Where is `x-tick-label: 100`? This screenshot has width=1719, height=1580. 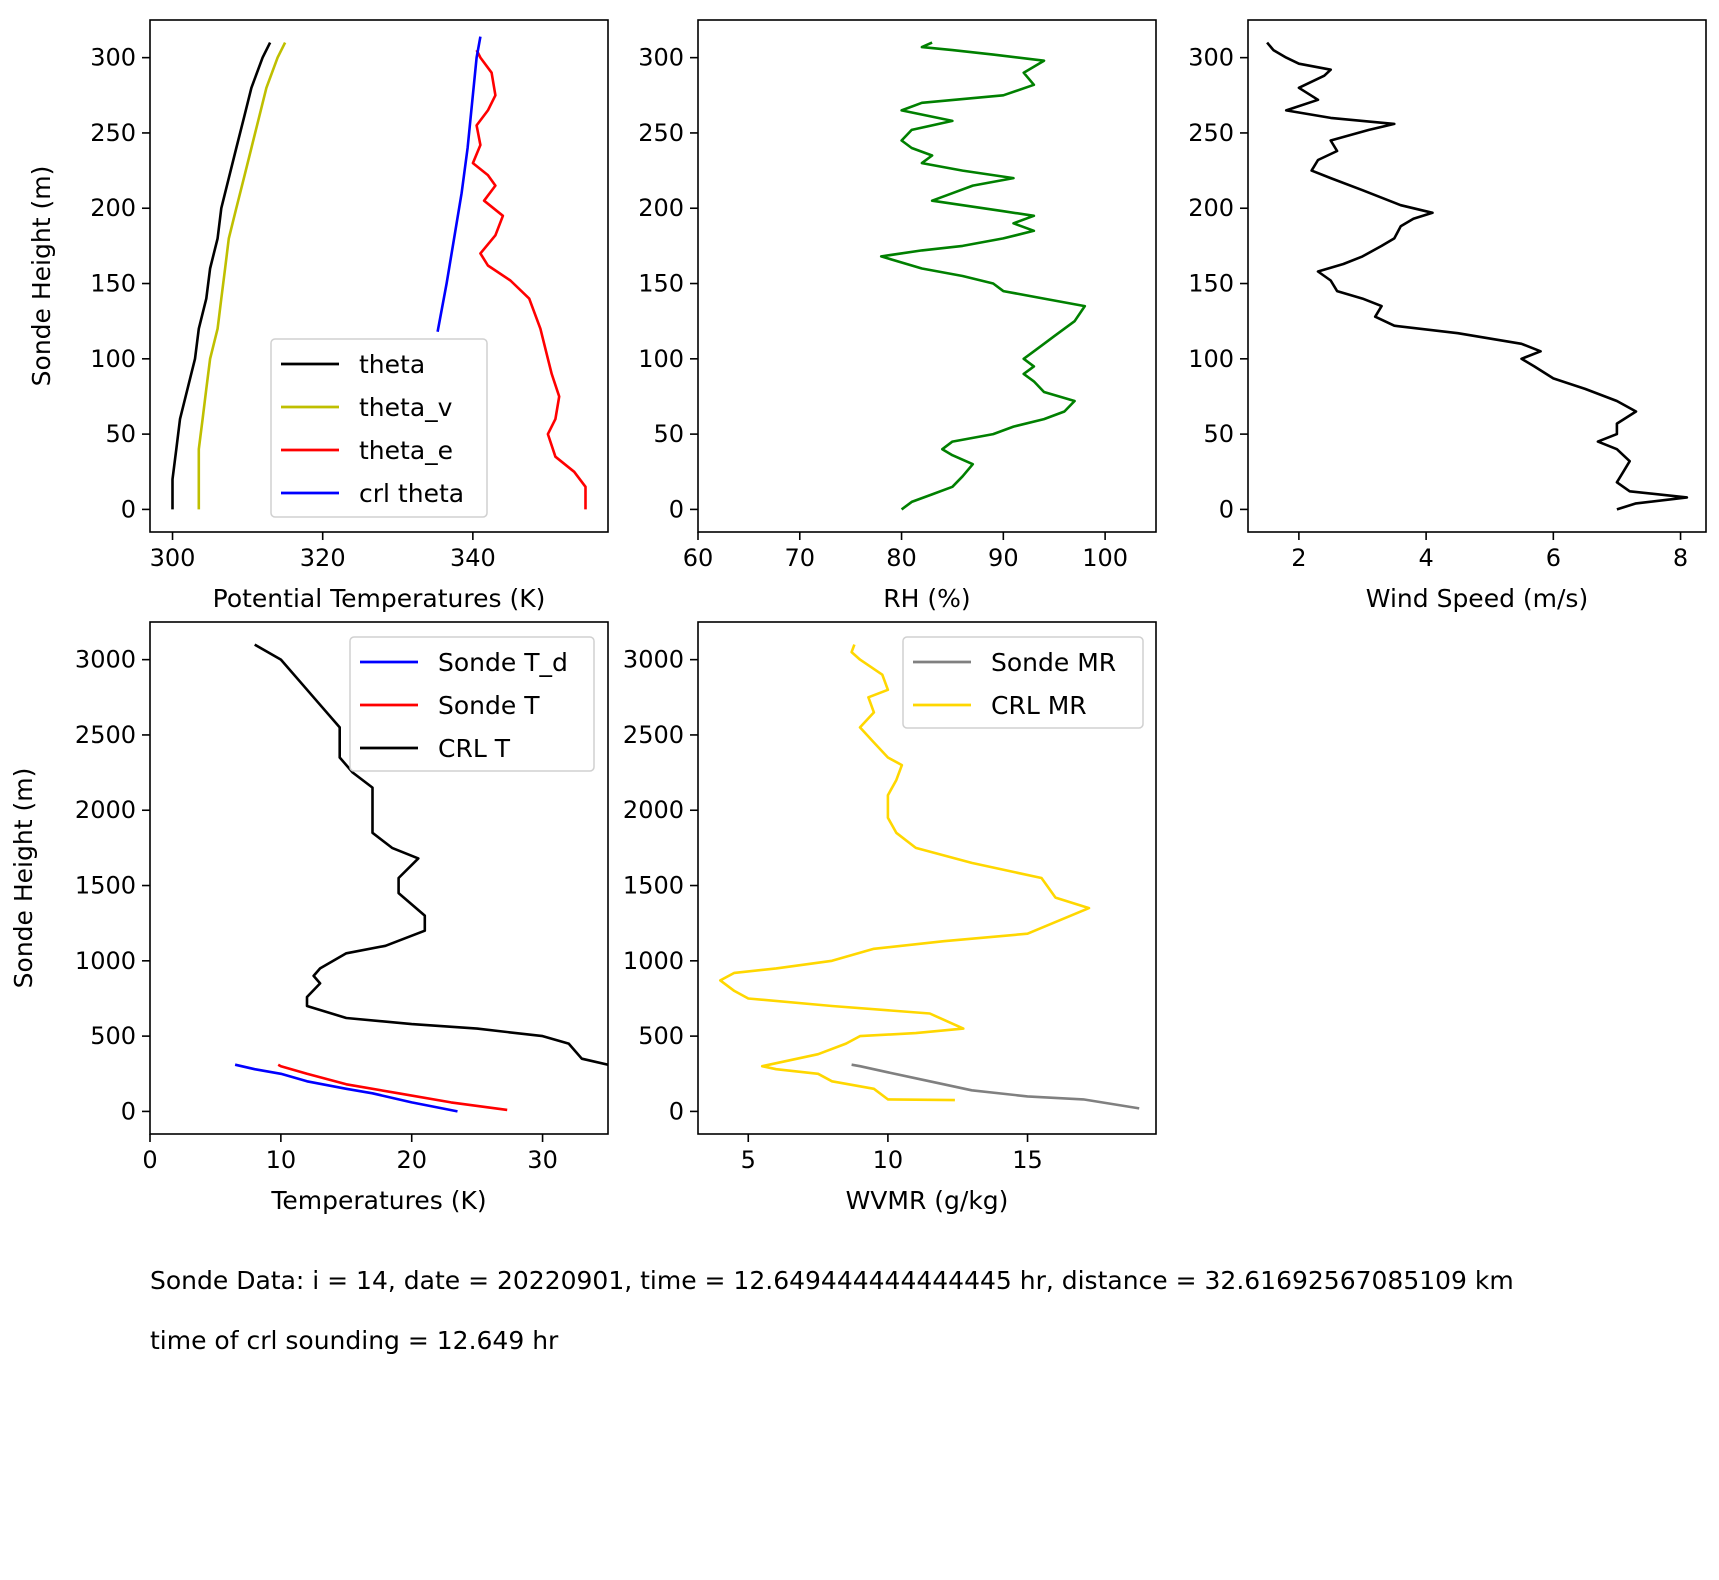 x-tick-label: 100 is located at coordinates (1105, 558).